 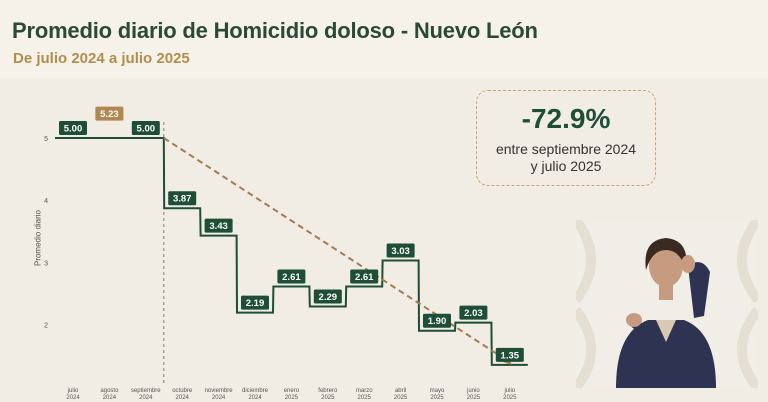 What do you see at coordinates (46, 139) in the screenshot?
I see `y-tick-label: 5` at bounding box center [46, 139].